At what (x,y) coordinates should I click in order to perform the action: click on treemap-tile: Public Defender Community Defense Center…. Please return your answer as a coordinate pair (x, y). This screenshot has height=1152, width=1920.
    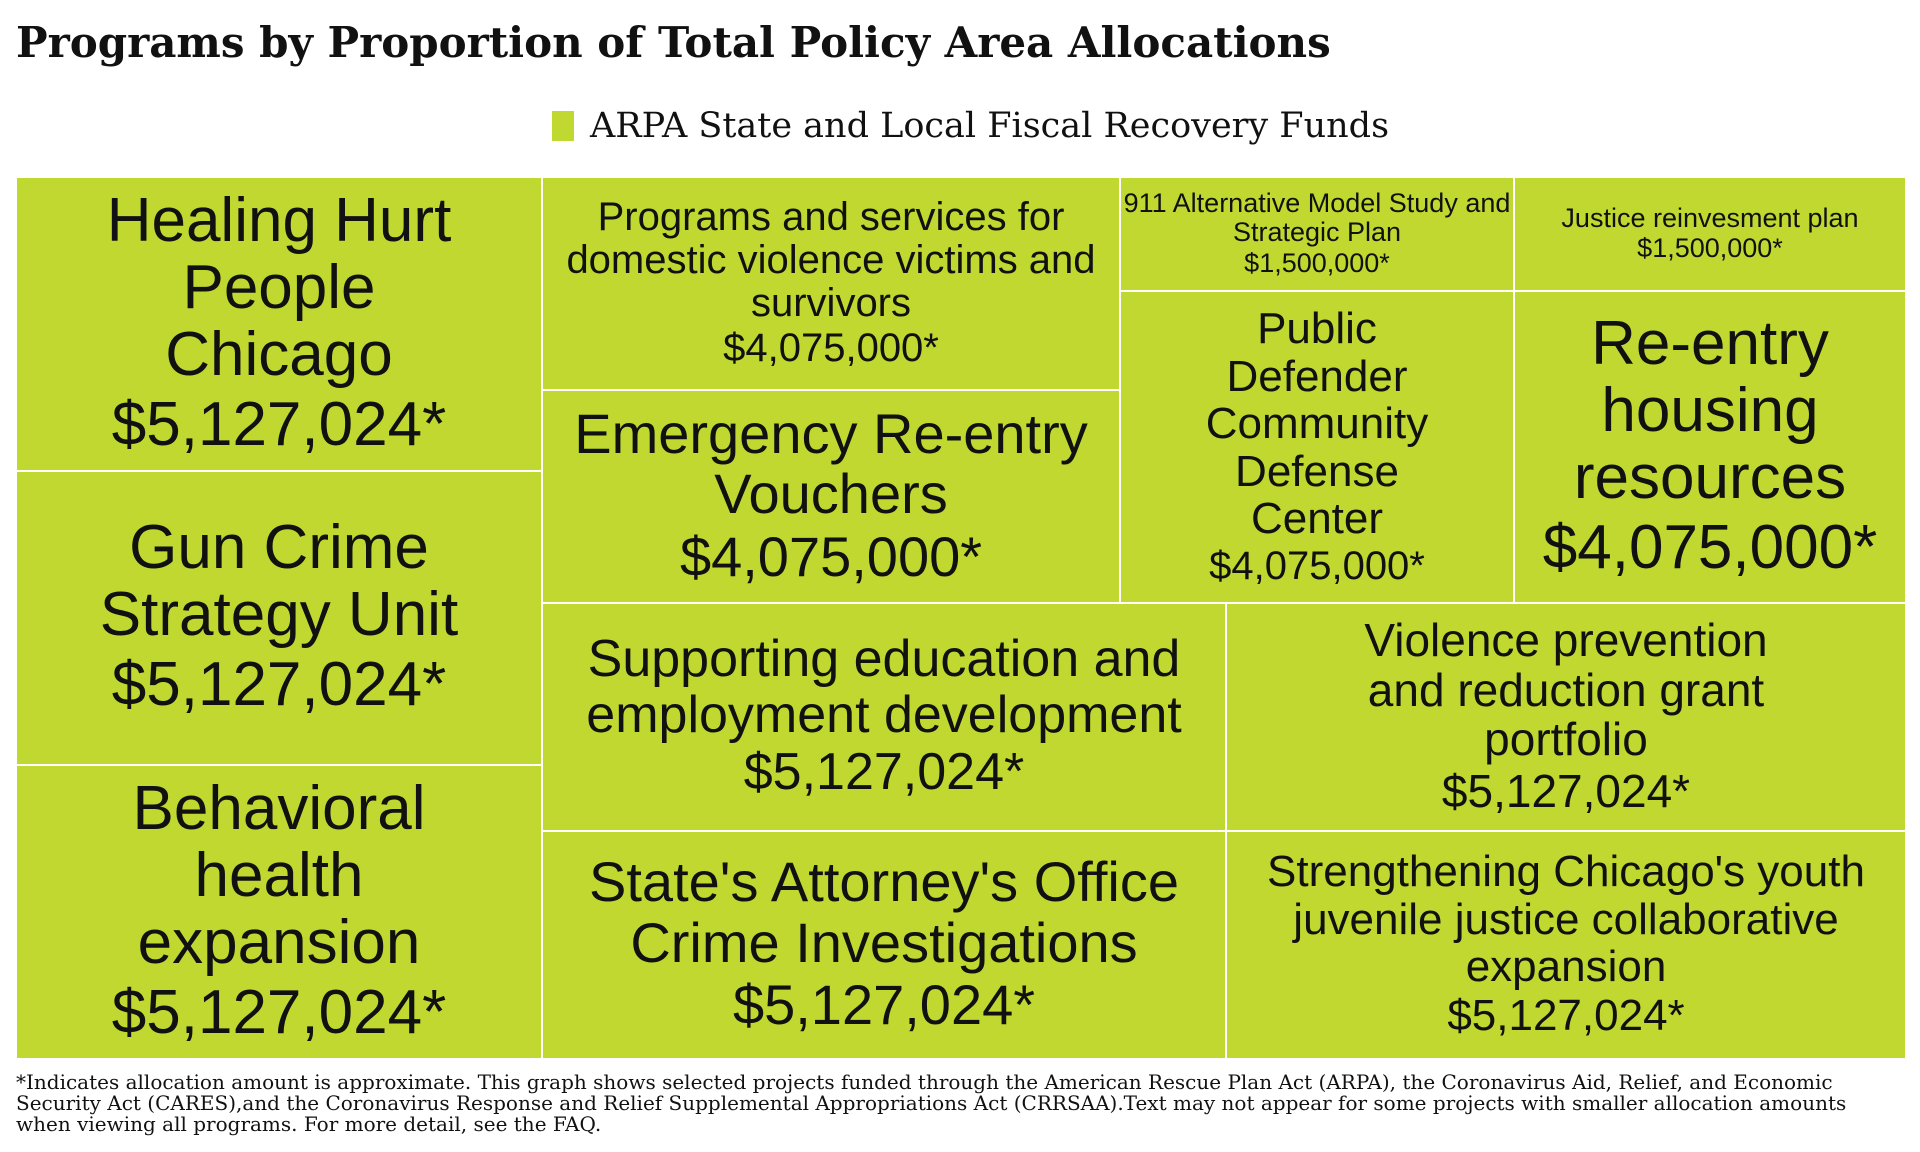
    Looking at the image, I should click on (1317, 447).